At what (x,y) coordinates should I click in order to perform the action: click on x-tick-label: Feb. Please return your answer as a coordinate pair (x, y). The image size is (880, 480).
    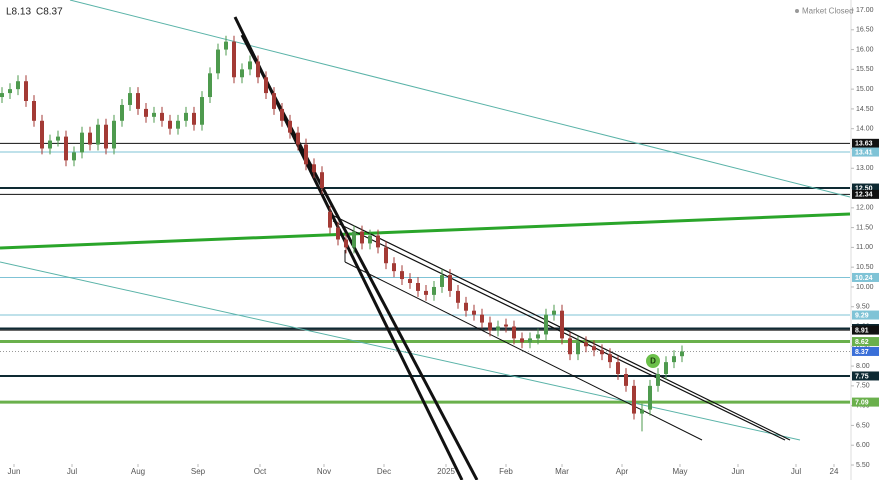
    Looking at the image, I should click on (506, 471).